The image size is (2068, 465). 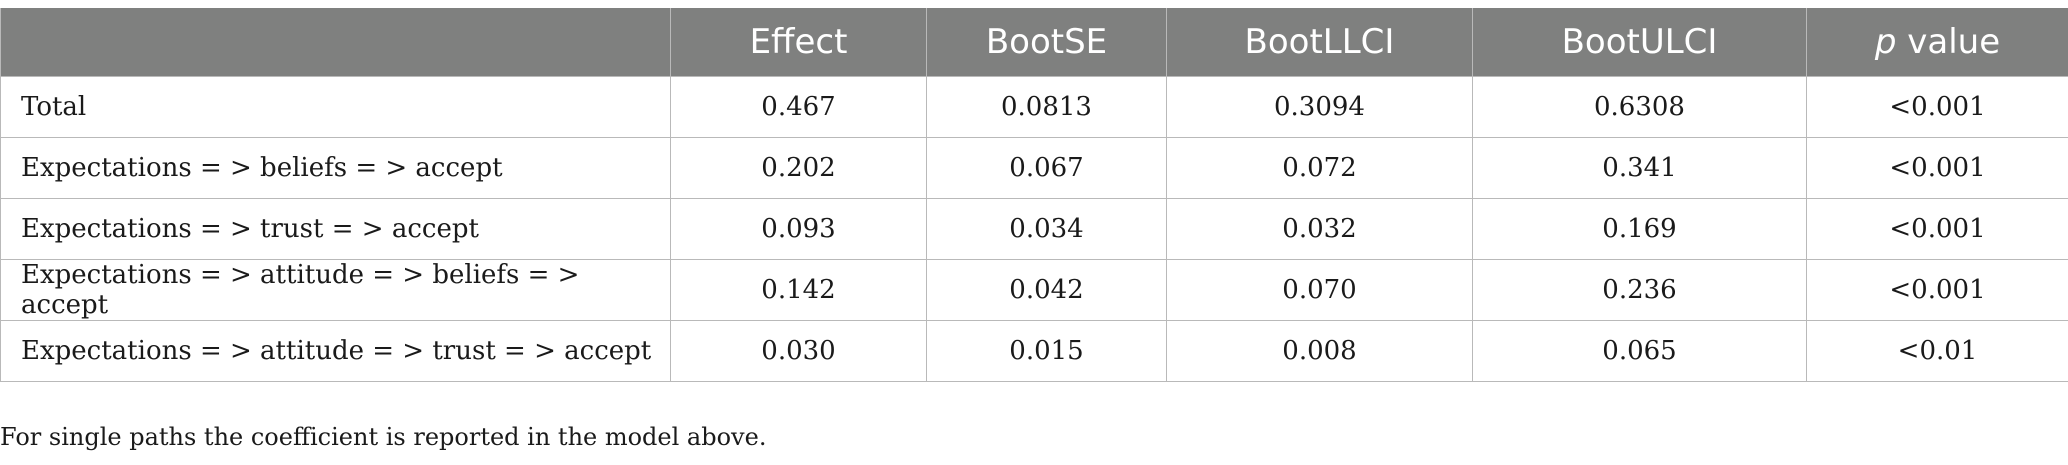 I want to click on cell-effect: 0.202, so click(x=798, y=168).